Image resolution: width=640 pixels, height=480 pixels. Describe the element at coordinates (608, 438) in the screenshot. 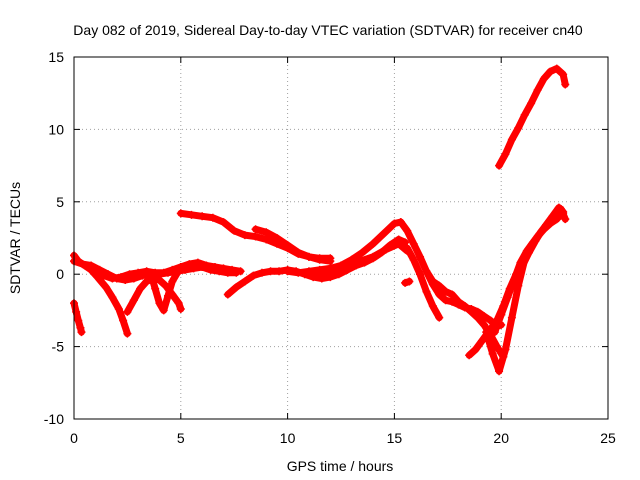

I see `x-tick-label: 25` at that location.